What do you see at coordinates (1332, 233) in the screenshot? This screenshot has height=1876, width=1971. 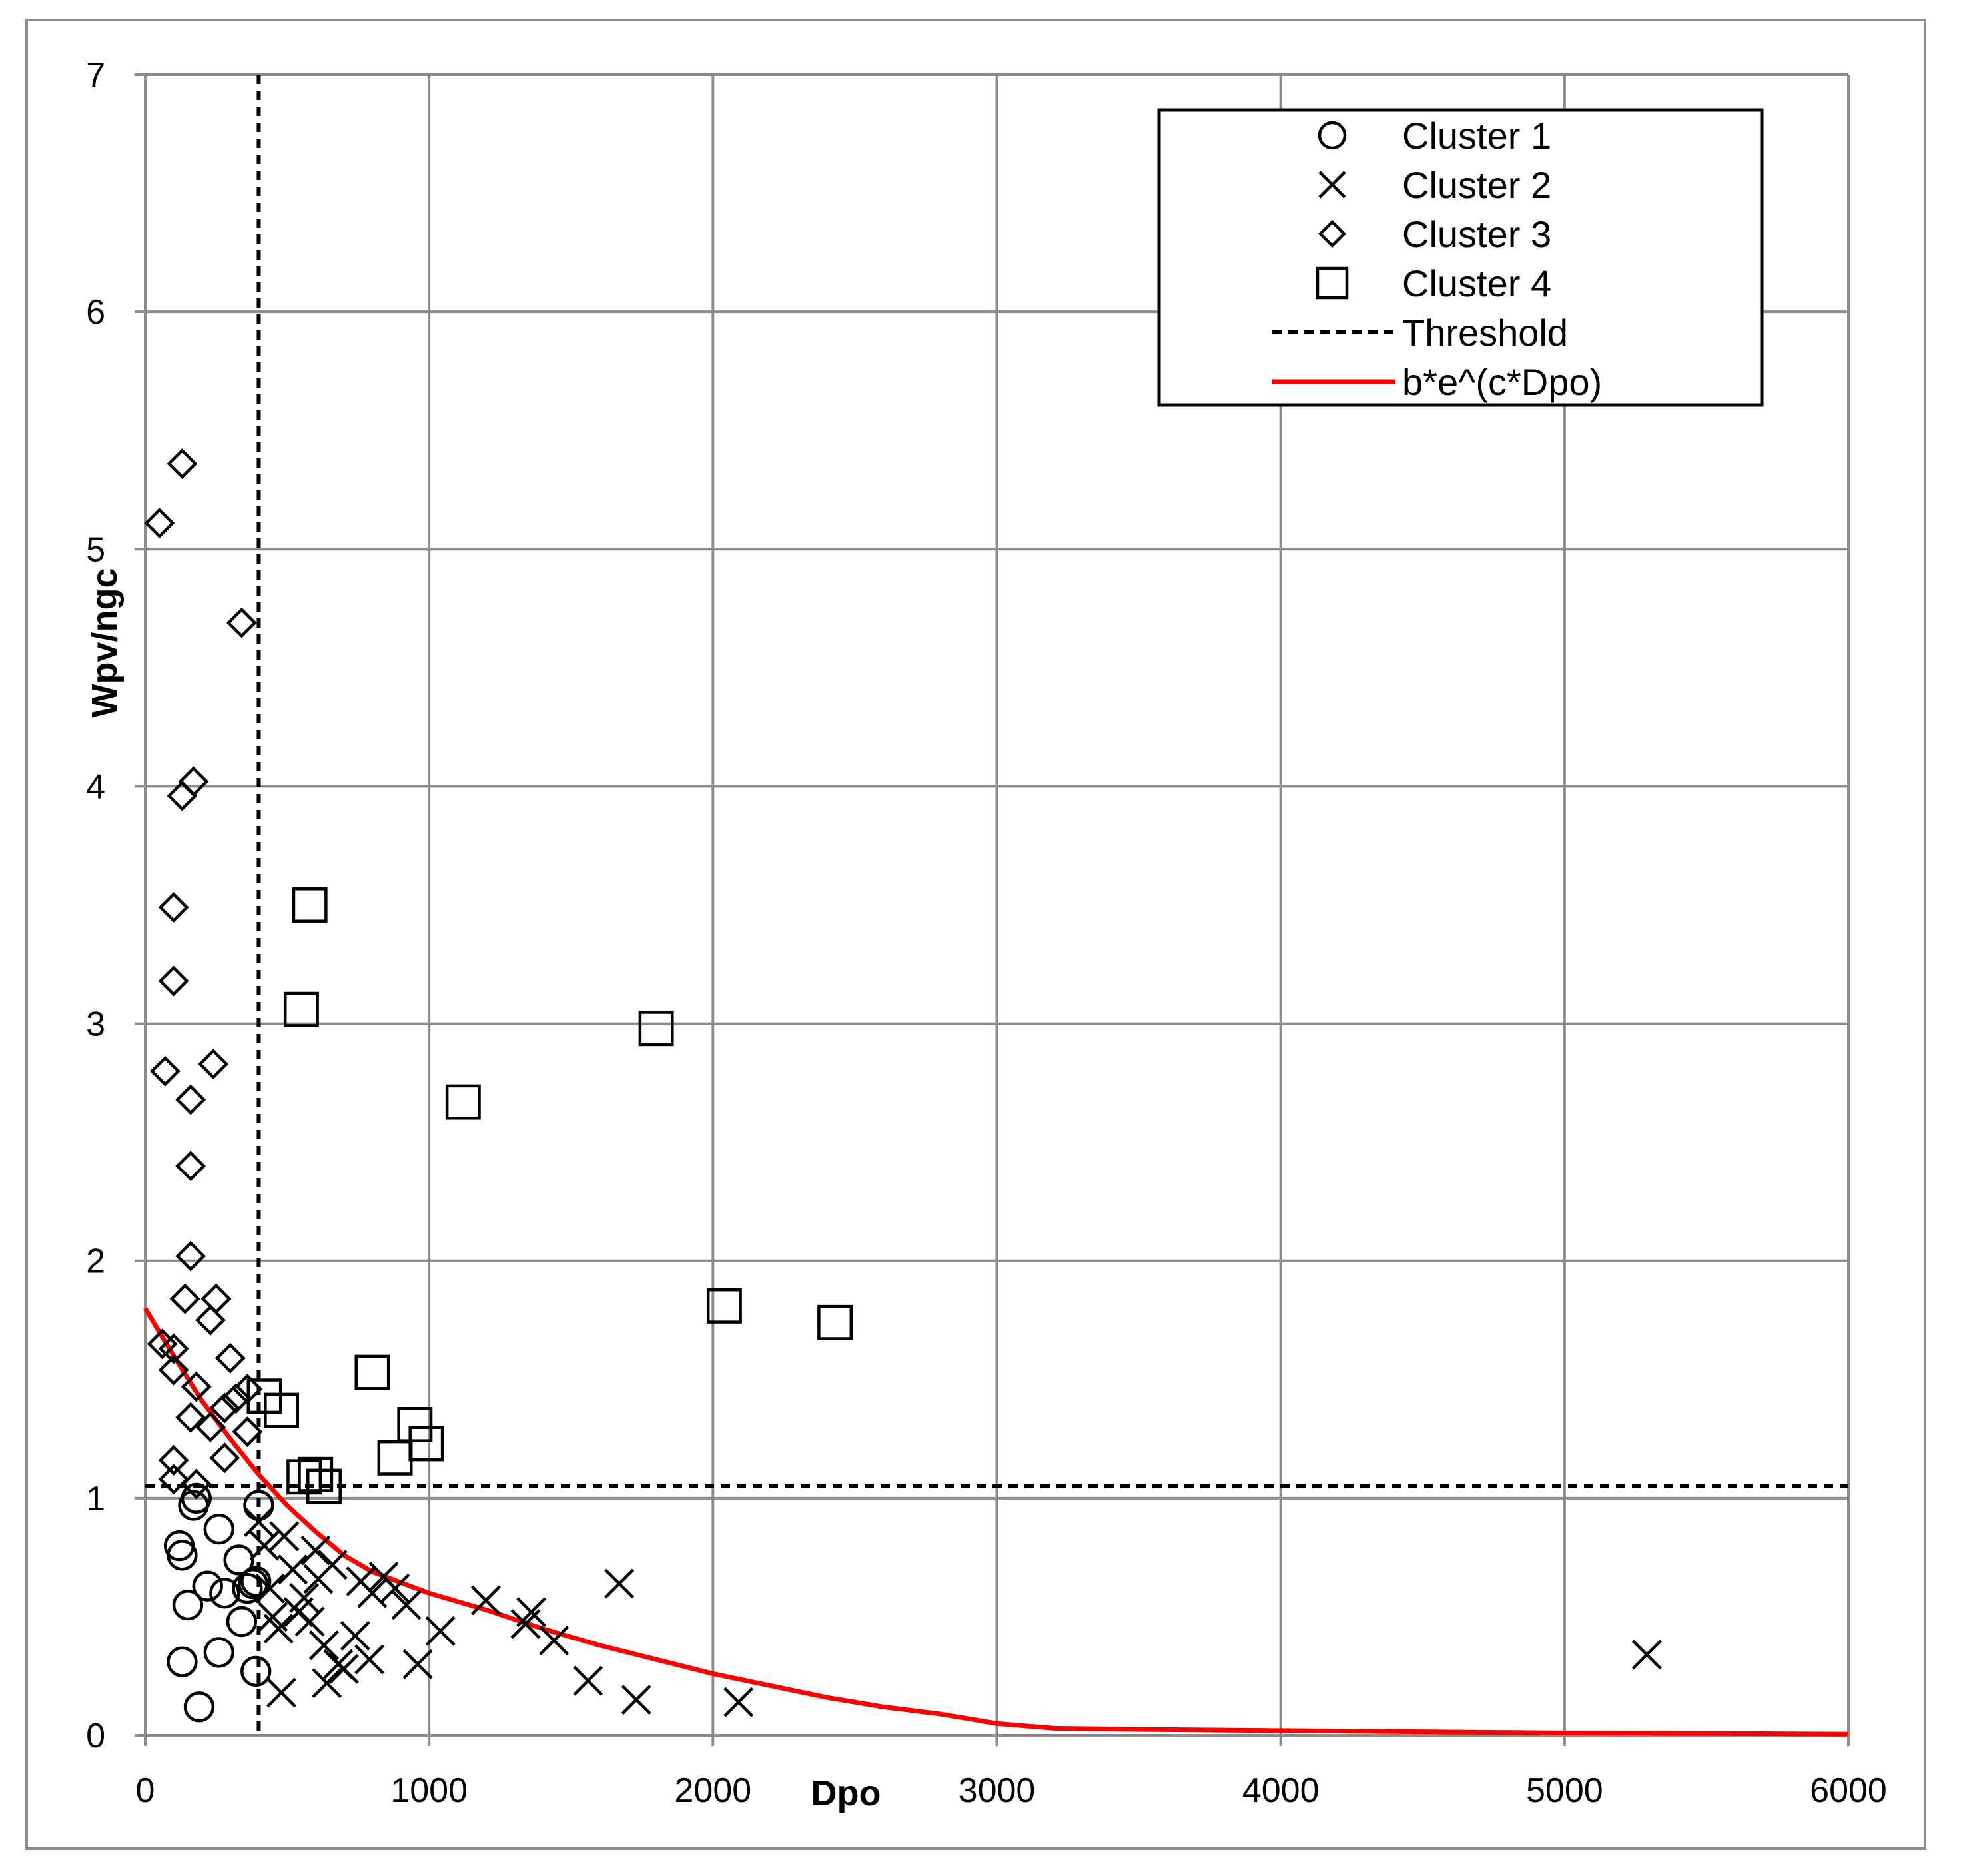 I see `legend-diamond-icon` at bounding box center [1332, 233].